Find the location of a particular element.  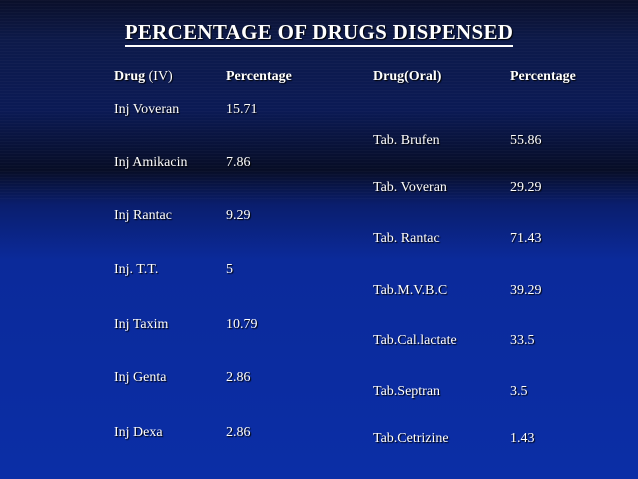

oral-row-drug: Tab.M.V.B.C is located at coordinates (410, 290).